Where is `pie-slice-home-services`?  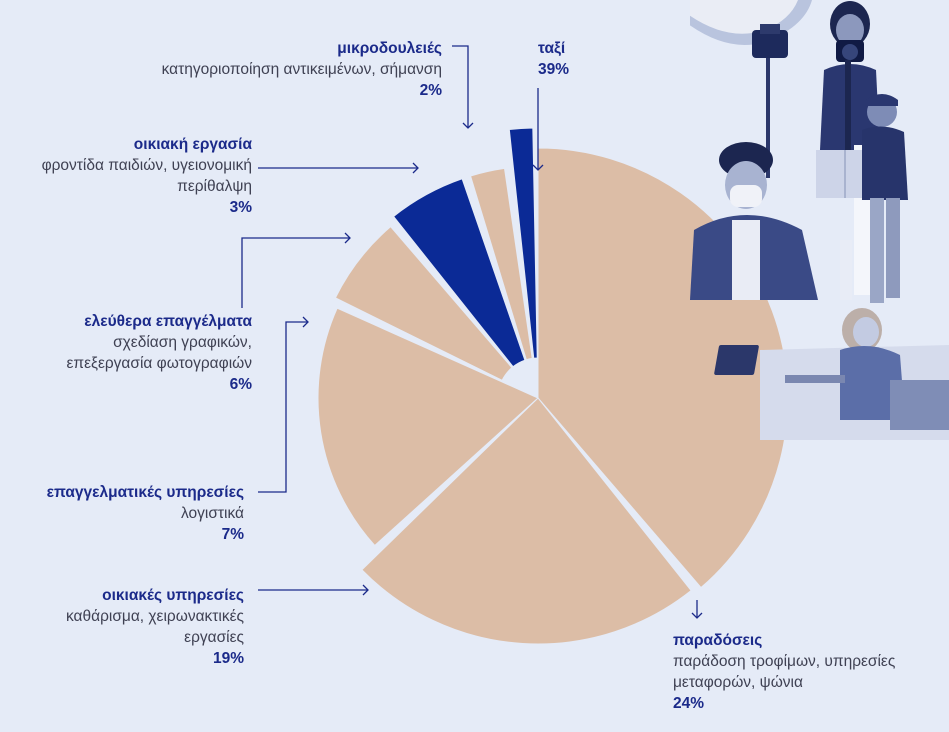 pie-slice-home-services is located at coordinates (428, 427).